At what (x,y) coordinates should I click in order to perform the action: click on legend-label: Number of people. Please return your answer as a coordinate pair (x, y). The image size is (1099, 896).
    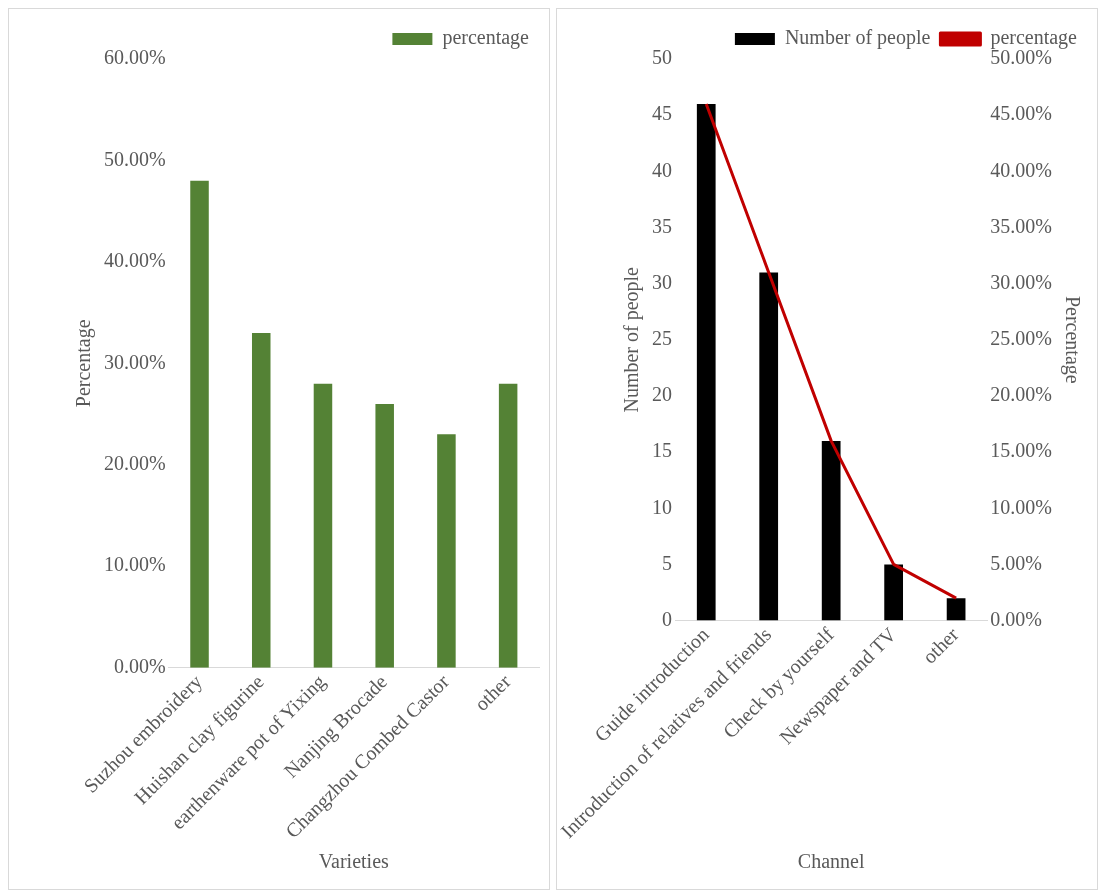
    Looking at the image, I should click on (857, 38).